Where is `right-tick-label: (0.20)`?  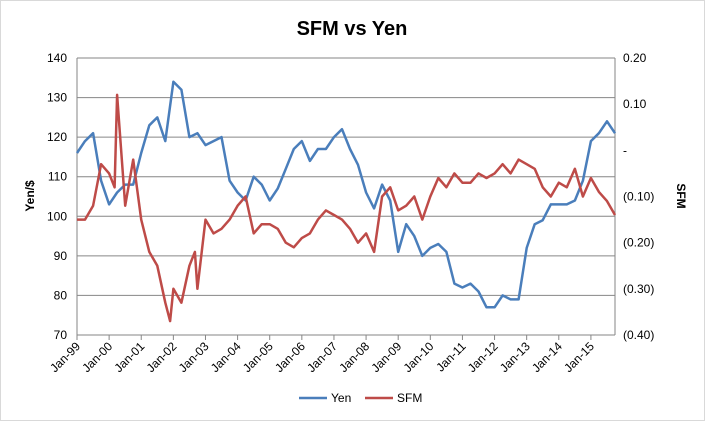 right-tick-label: (0.20) is located at coordinates (638, 243).